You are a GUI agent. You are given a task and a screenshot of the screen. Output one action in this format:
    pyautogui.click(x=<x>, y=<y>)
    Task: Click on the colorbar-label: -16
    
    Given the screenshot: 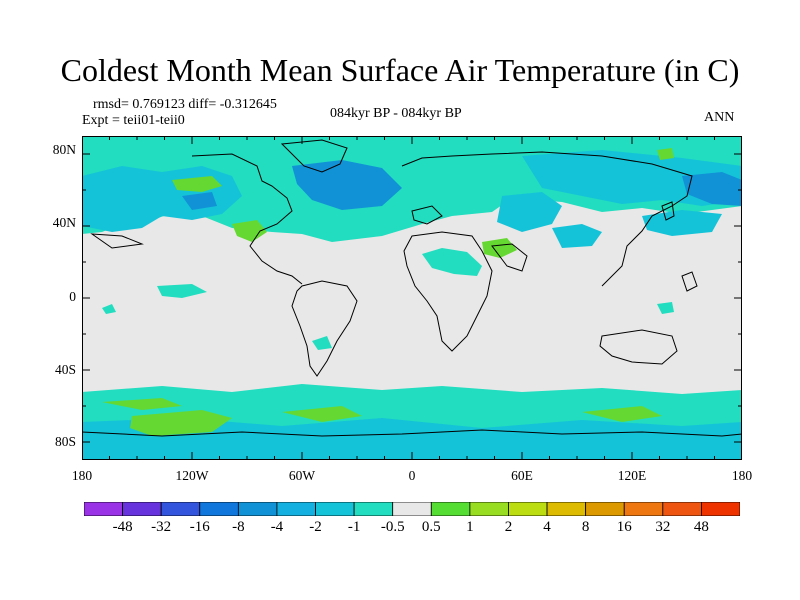 What is the action you would take?
    pyautogui.click(x=199, y=527)
    